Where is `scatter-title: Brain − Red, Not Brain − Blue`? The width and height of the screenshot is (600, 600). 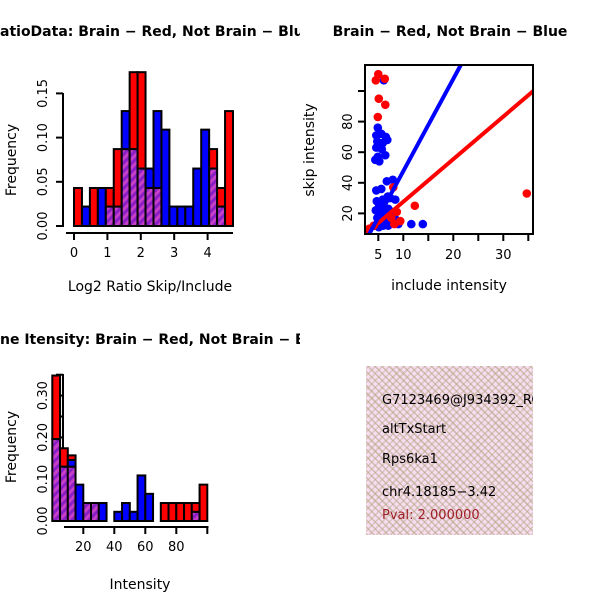
scatter-title: Brain − Red, Not Brain − Blue is located at coordinates (450, 32).